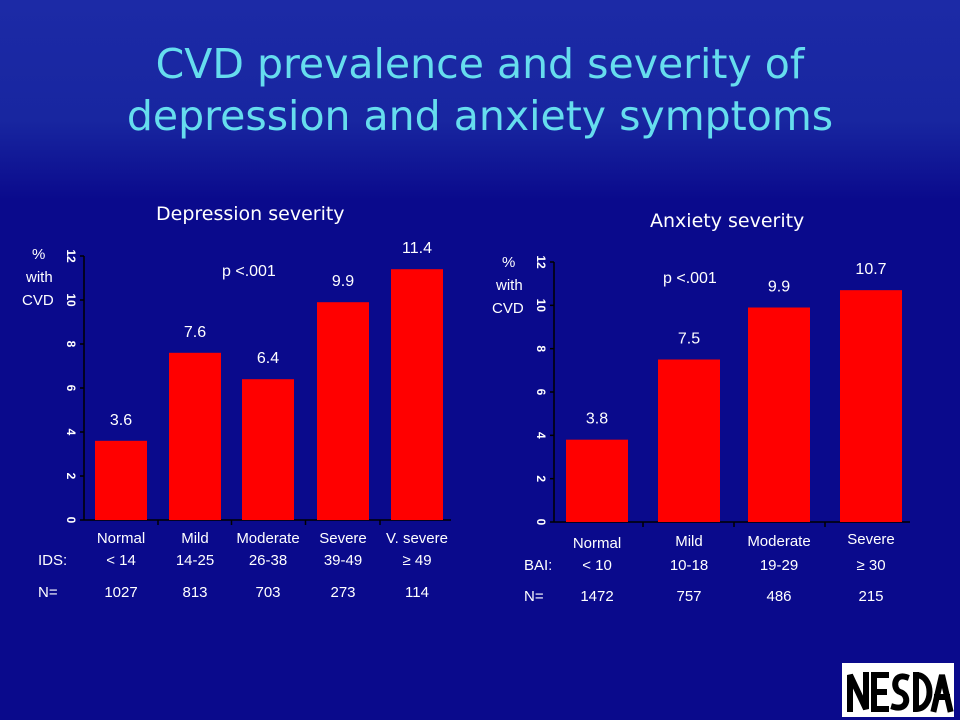  What do you see at coordinates (250, 214) in the screenshot?
I see `depression-chart-title: Depression severity` at bounding box center [250, 214].